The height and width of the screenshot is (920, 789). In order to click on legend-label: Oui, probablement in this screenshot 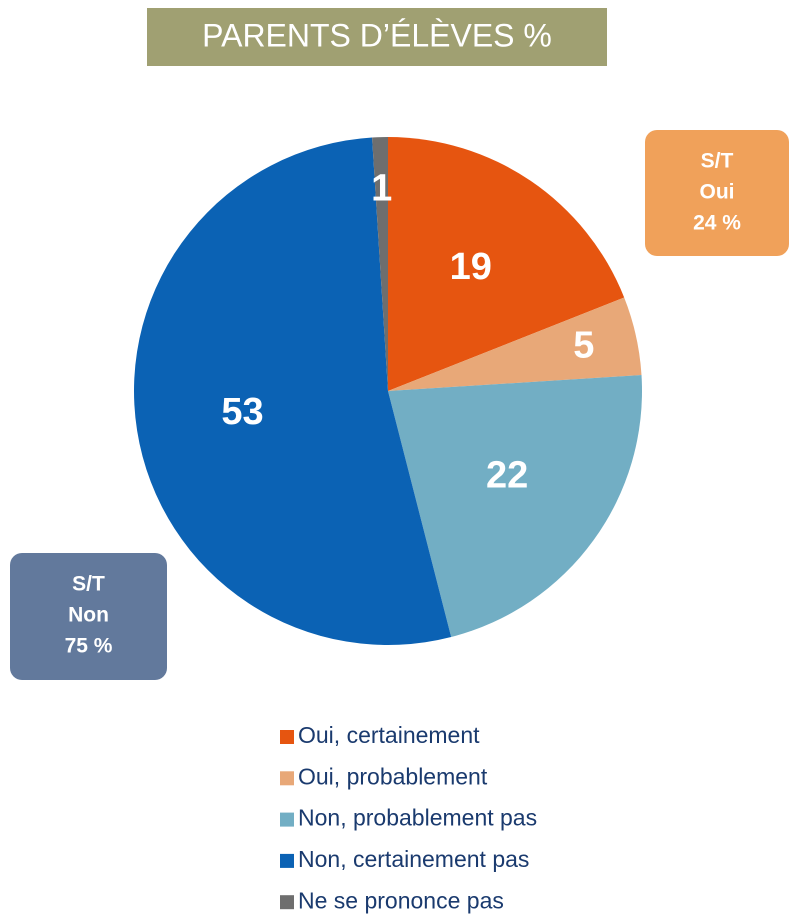, I will do `click(393, 776)`.